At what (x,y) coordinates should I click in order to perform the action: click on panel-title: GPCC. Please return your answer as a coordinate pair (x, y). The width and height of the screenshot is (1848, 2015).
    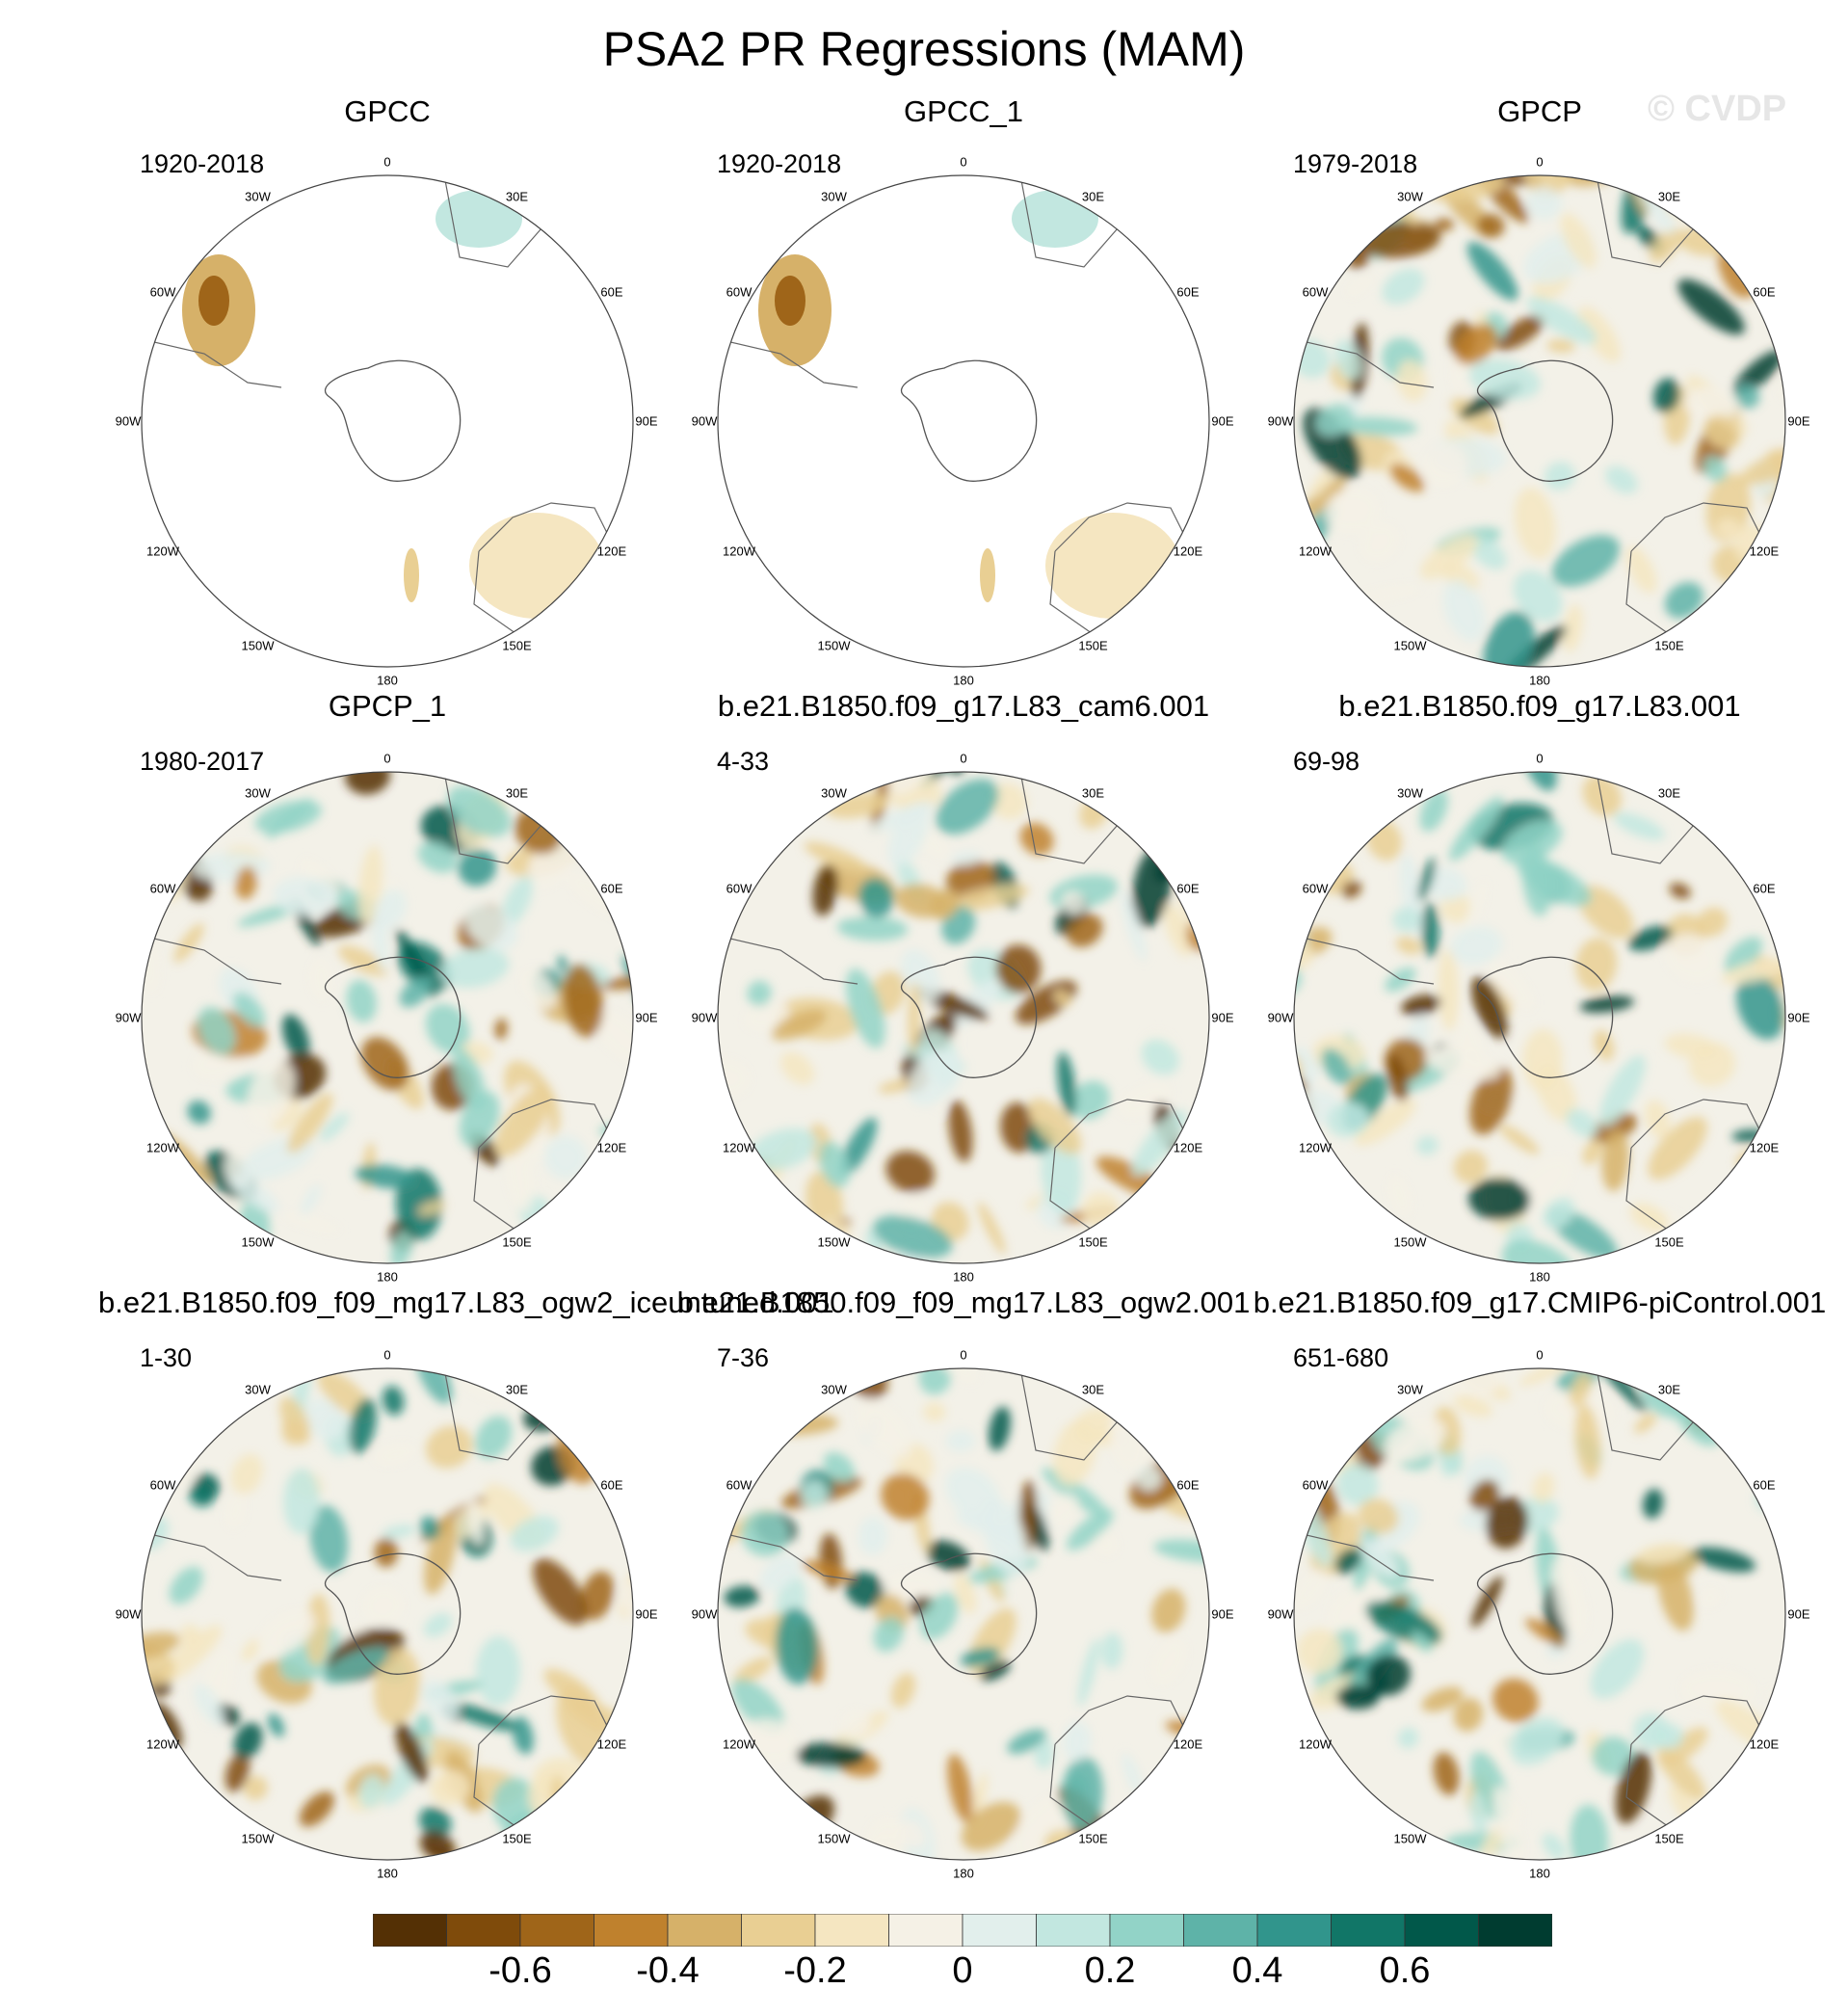
    Looking at the image, I should click on (387, 111).